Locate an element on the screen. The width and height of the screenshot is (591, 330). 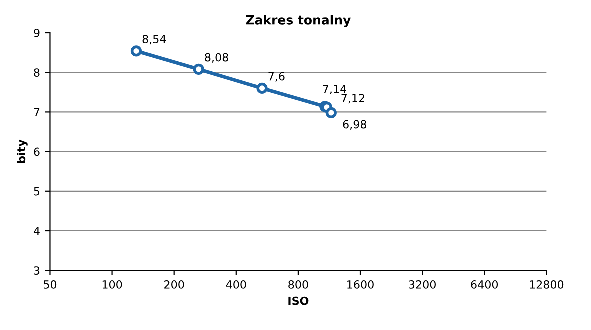
y-axis-title: bity is located at coordinates (22, 152).